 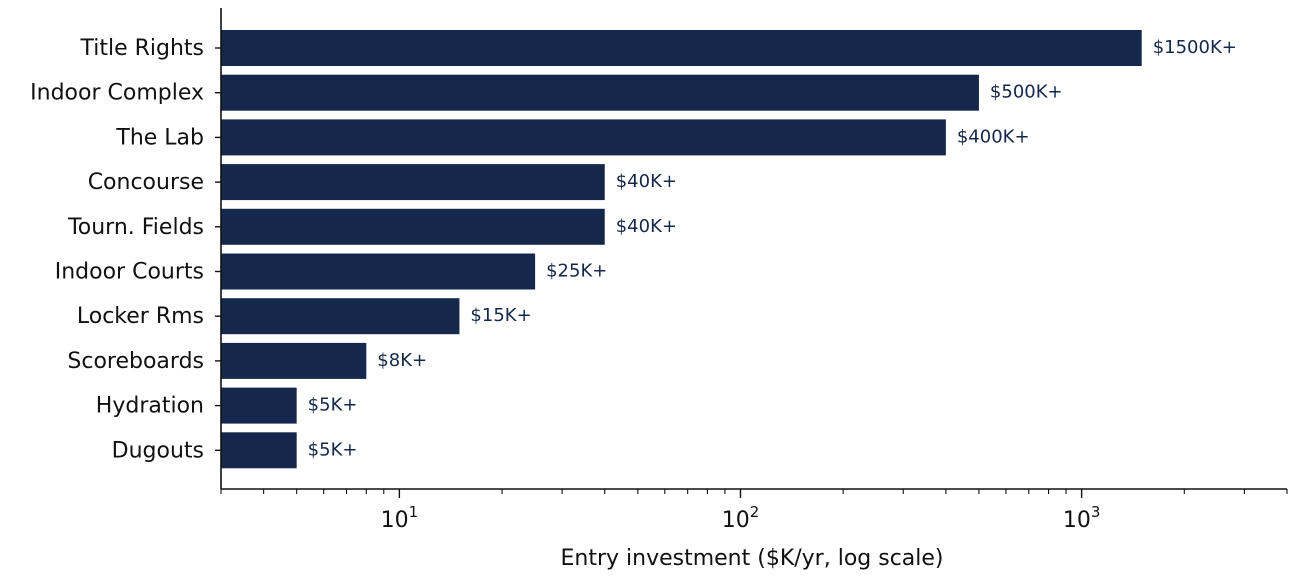 I want to click on y-tick-label: Scoreboards, so click(x=135, y=361).